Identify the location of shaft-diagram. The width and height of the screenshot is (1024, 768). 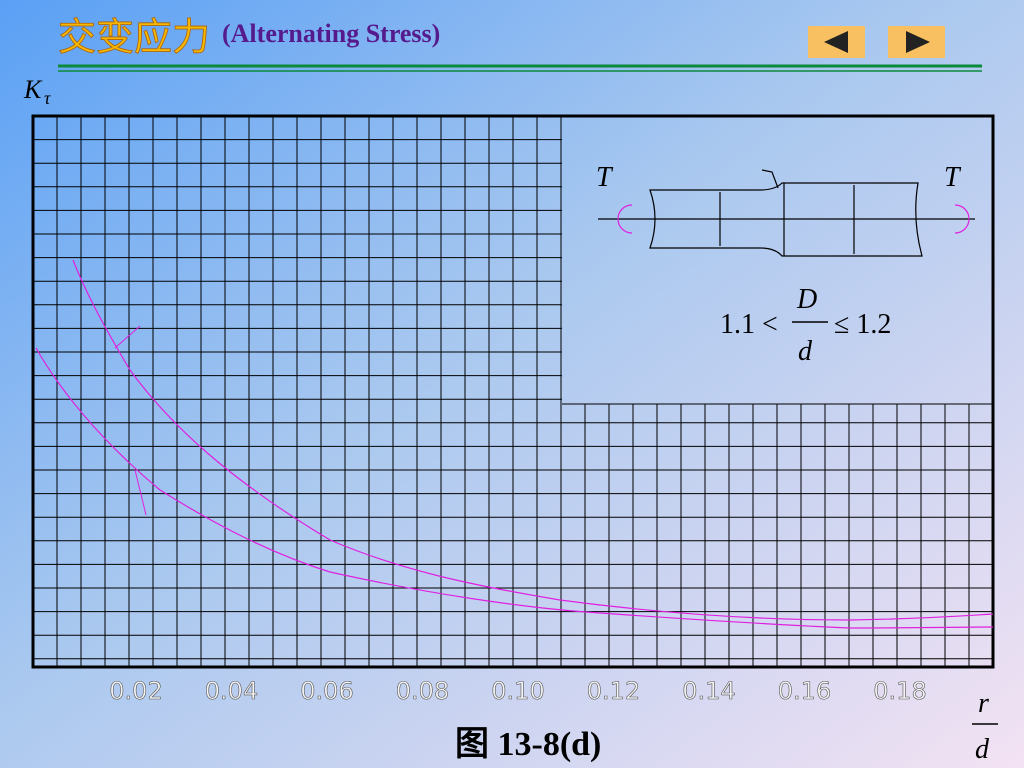
(786, 213).